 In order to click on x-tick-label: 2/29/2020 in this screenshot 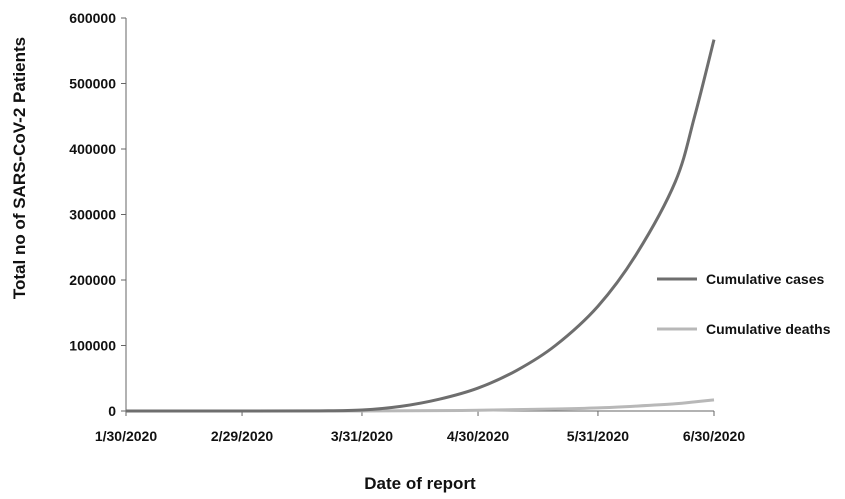, I will do `click(242, 436)`.